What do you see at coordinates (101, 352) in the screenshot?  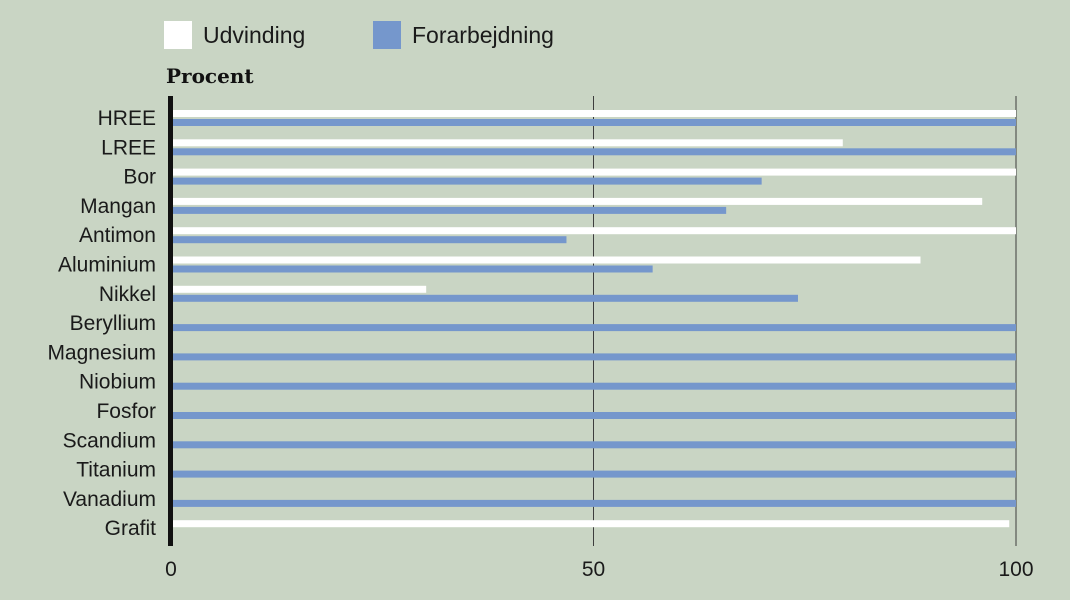 I see `category-label-magnesium: Magnesium` at bounding box center [101, 352].